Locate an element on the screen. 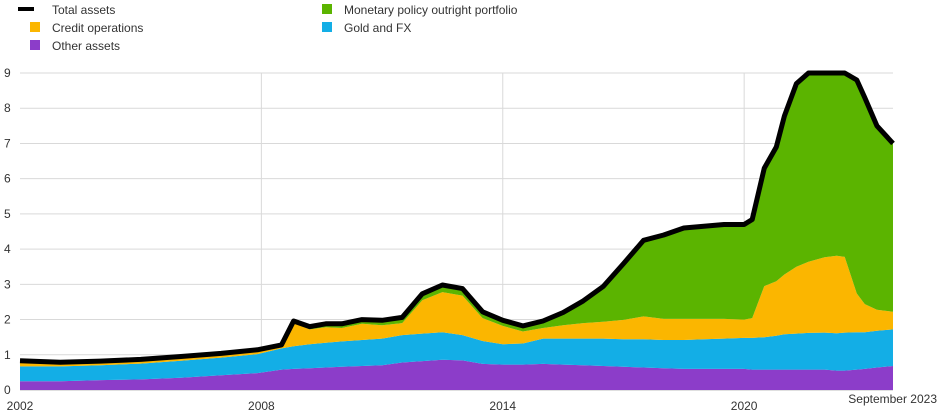  legend-swatch-other-assets is located at coordinates (35, 45).